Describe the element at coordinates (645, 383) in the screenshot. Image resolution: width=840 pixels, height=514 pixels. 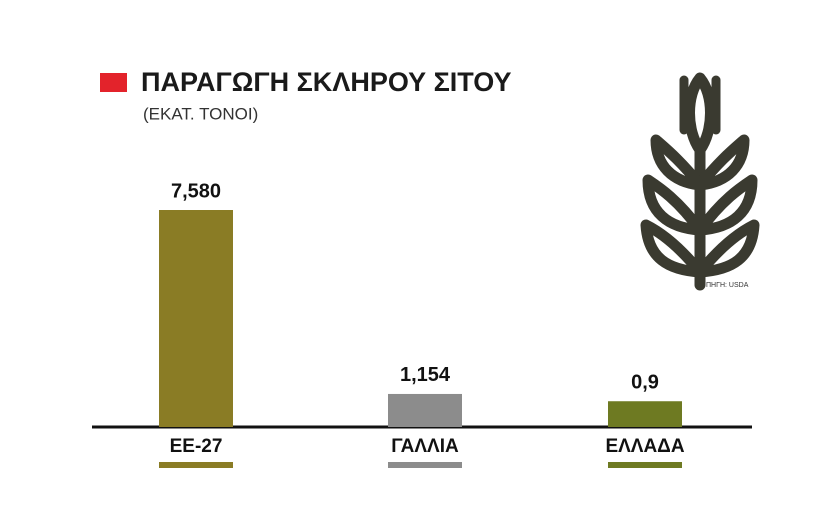
I see `value-label: 0,9` at that location.